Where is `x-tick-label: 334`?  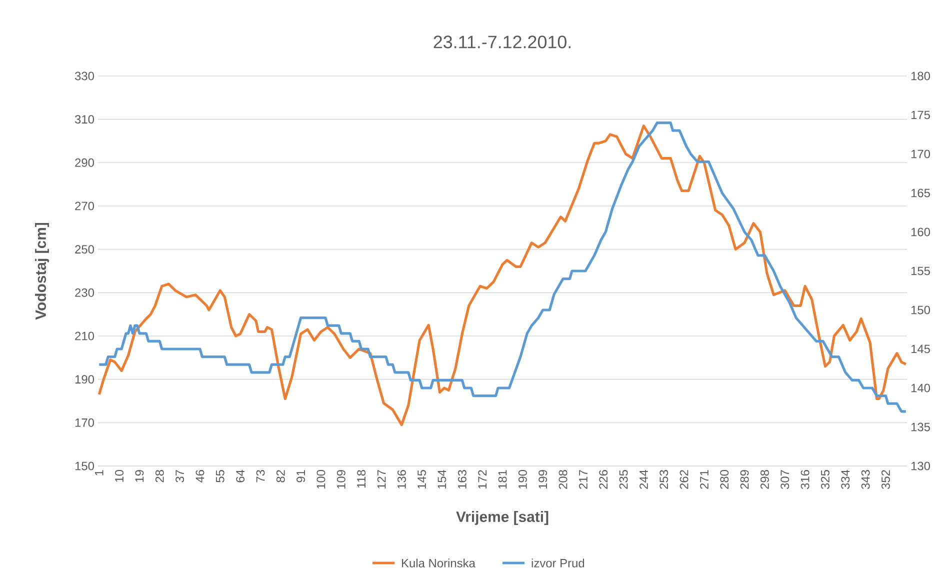 x-tick-label: 334 is located at coordinates (845, 480).